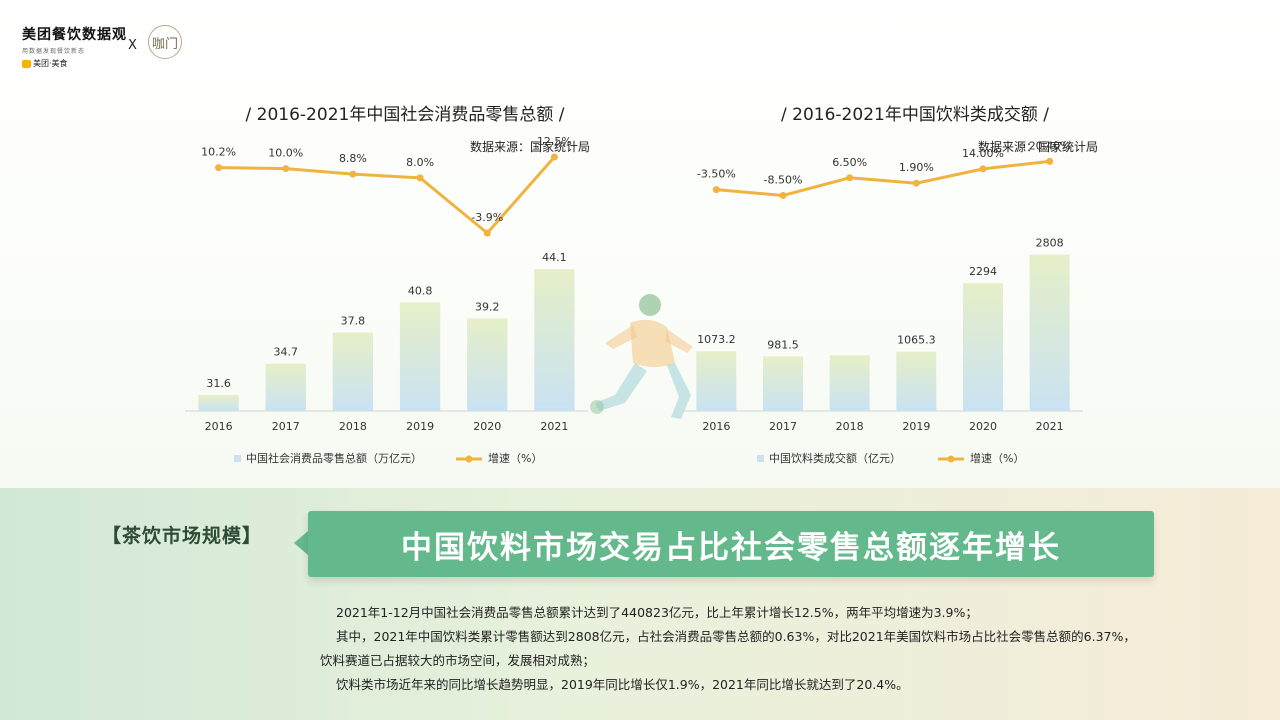  I want to click on meituan-brand-icon, so click(26, 63).